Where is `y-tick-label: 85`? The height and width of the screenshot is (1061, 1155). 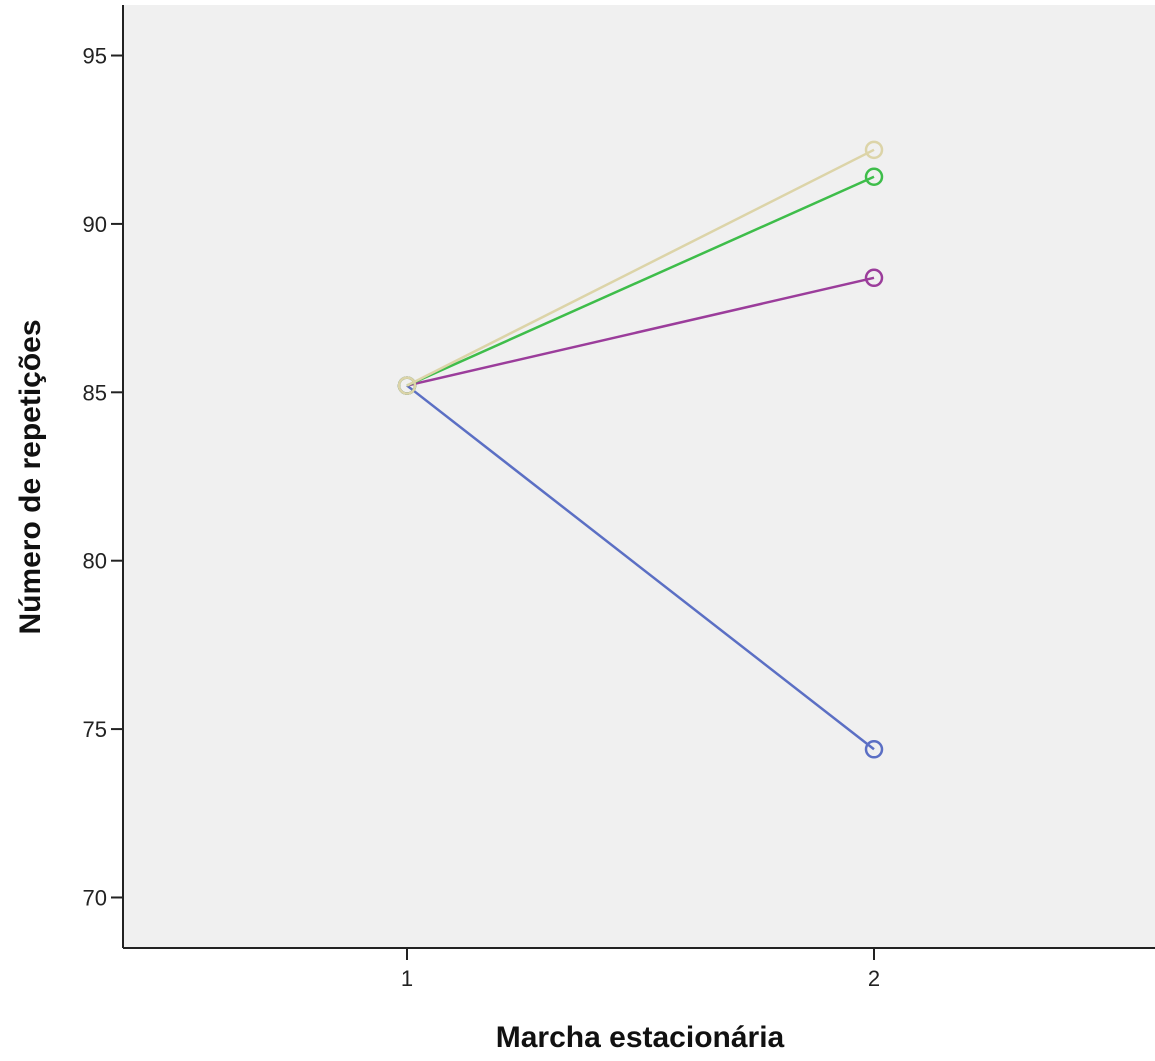
y-tick-label: 85 is located at coordinates (95, 392).